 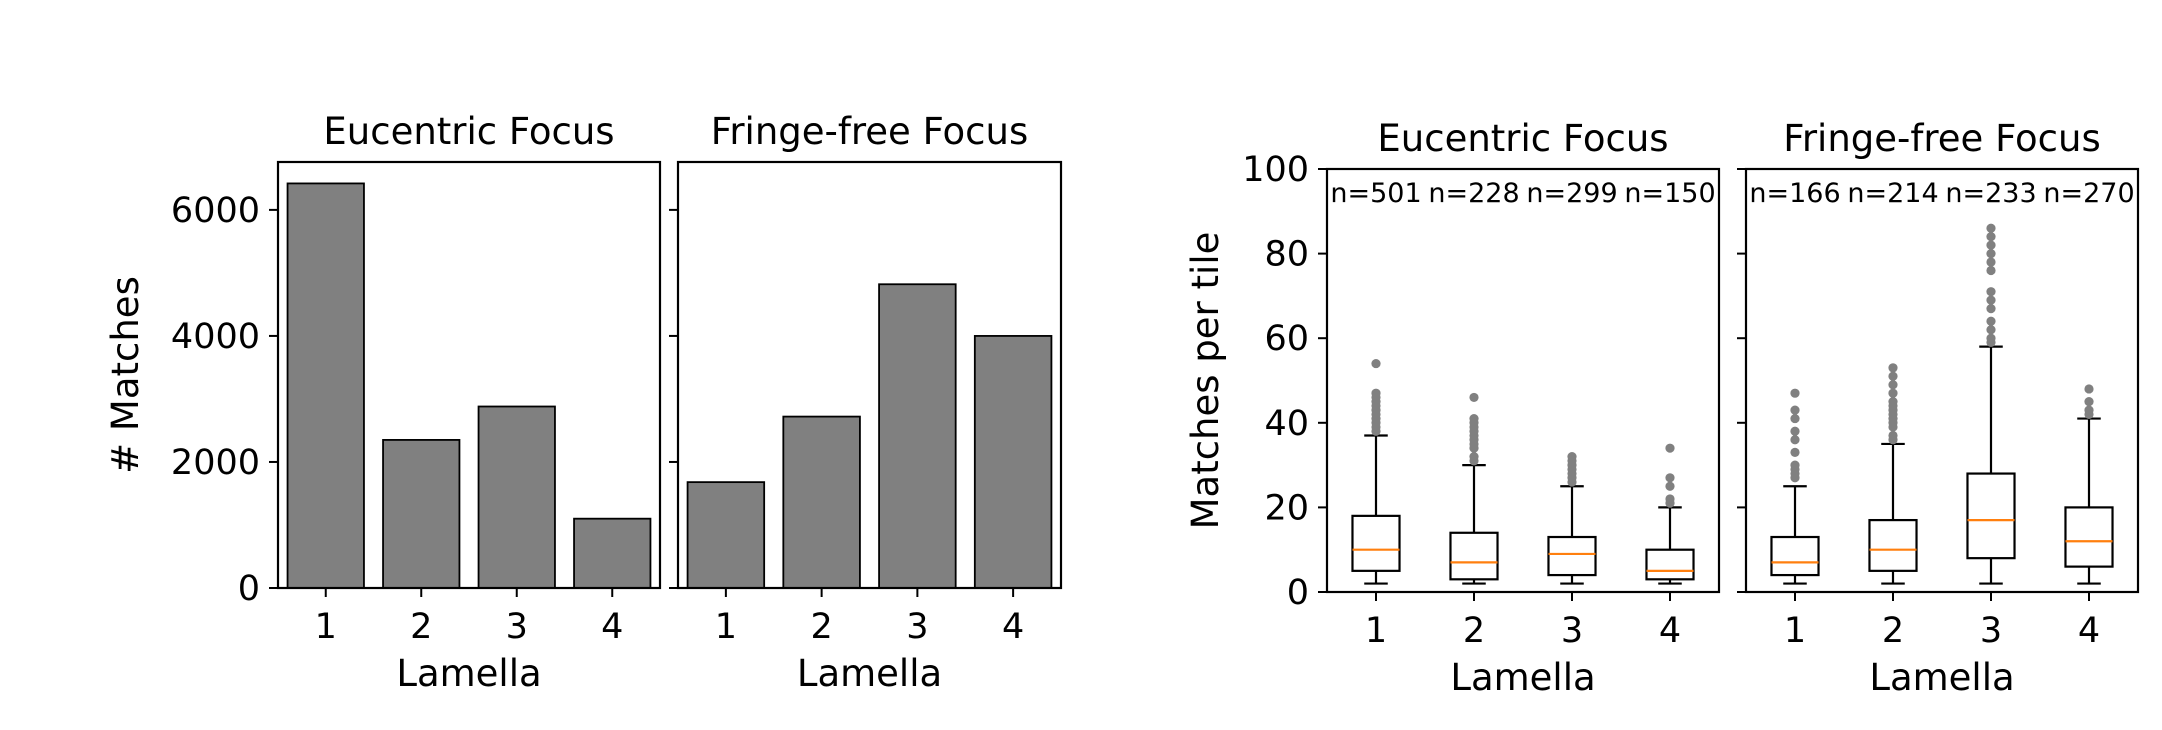 What do you see at coordinates (1990, 193) in the screenshot?
I see `n-label-3: n=233` at bounding box center [1990, 193].